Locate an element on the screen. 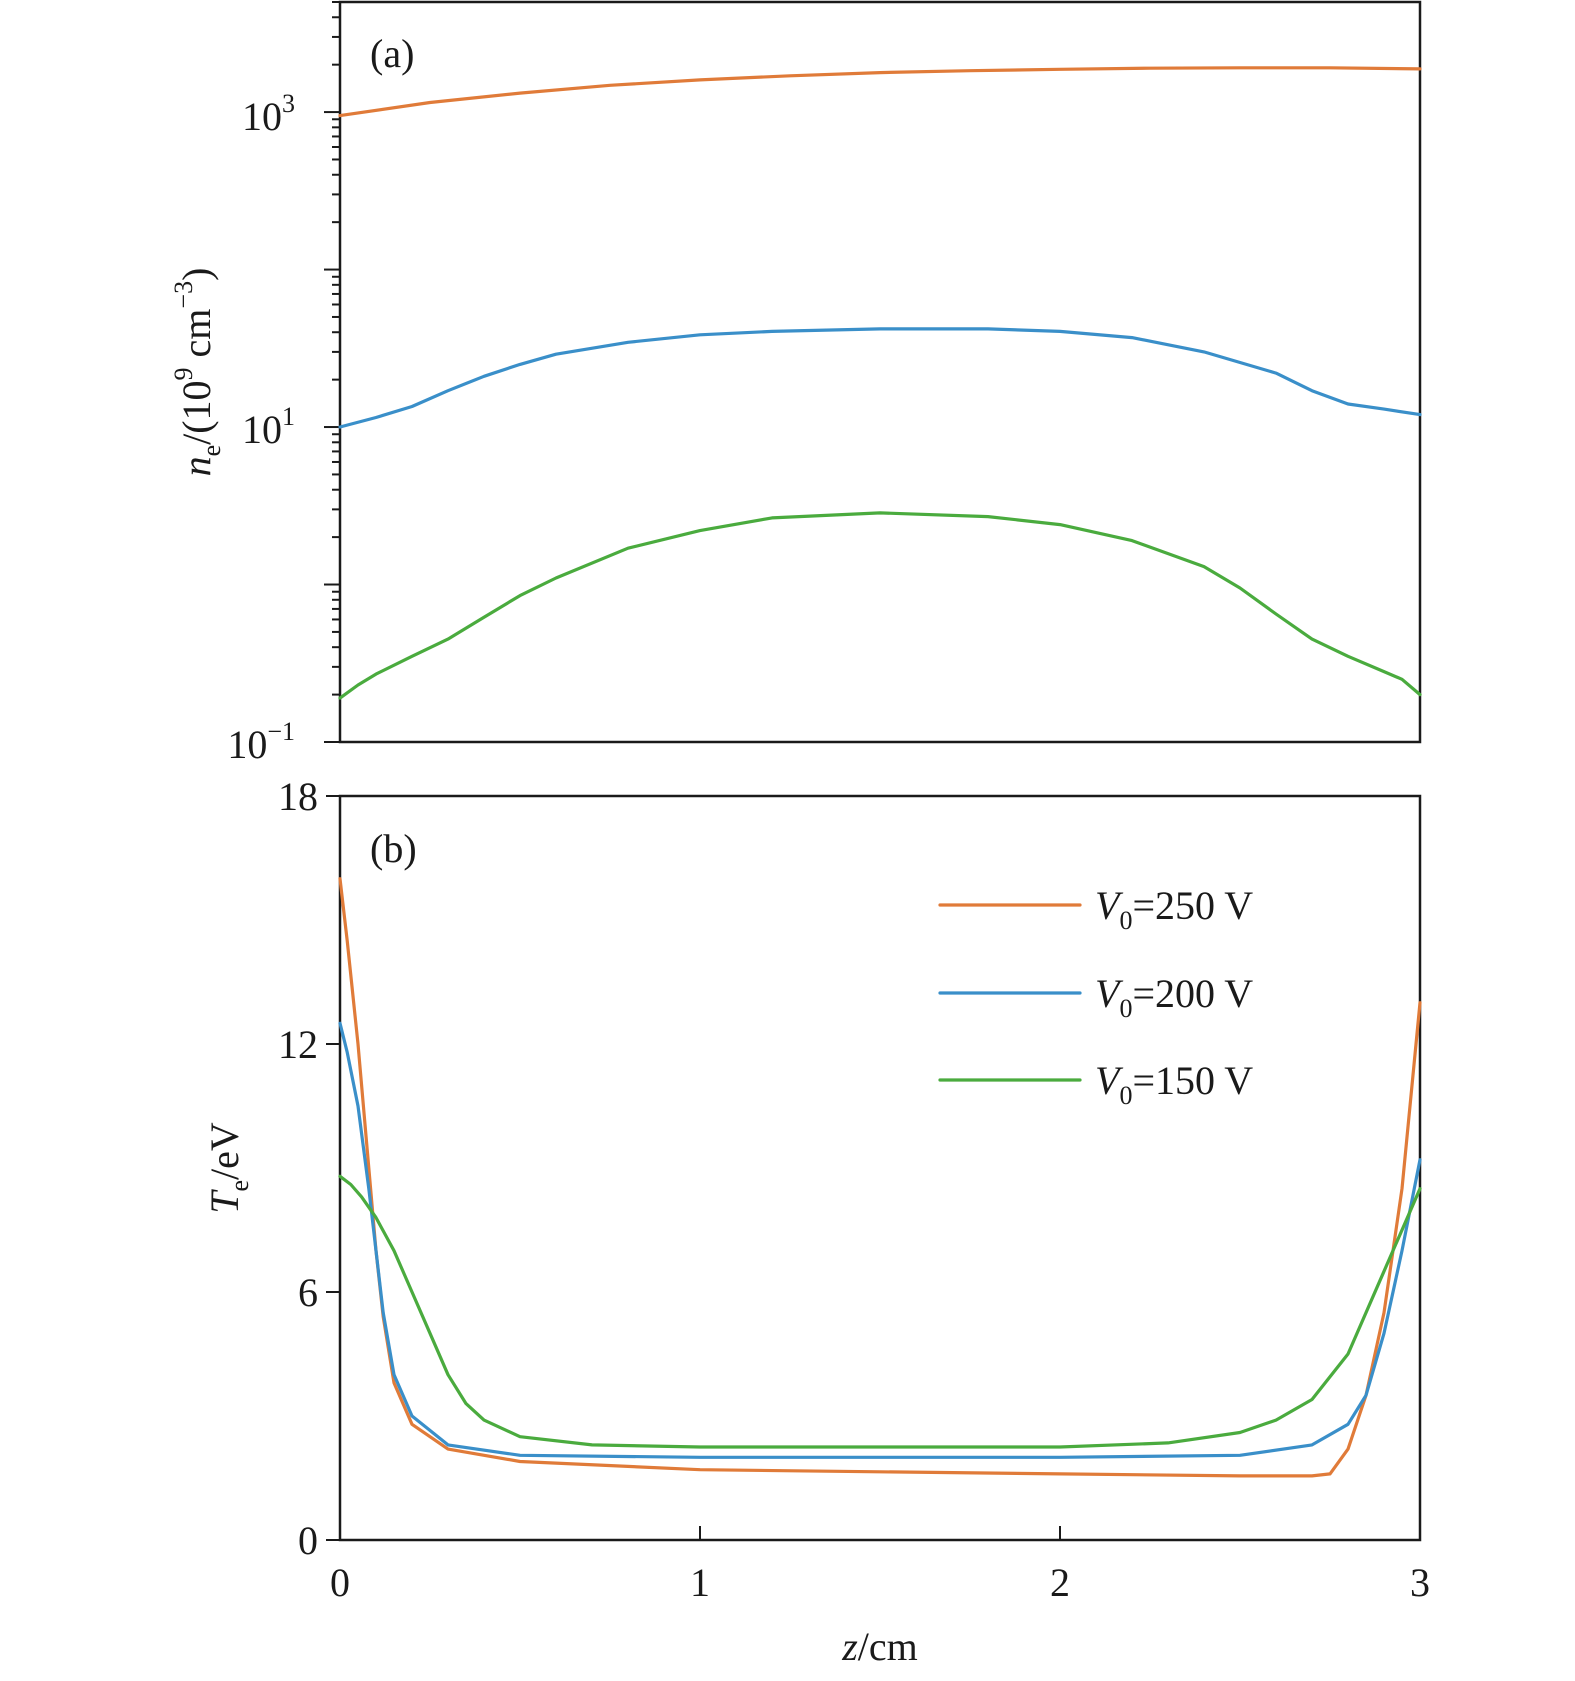 The width and height of the screenshot is (1575, 1681). legend: V0=250 V V0=200 V V0=150 V is located at coordinates (1095, 996).